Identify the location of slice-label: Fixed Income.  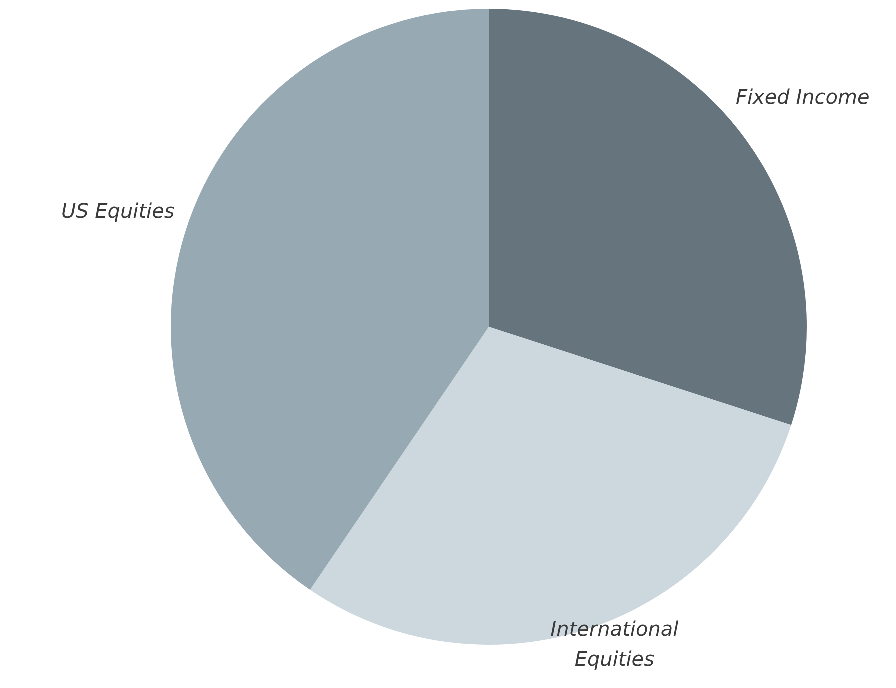
(803, 97).